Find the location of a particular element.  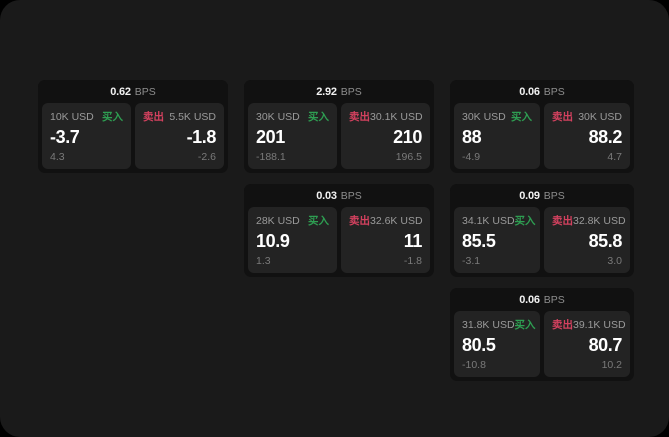

sell-panel: 卖出 30K USD 88.2 4.7 is located at coordinates (587, 136).